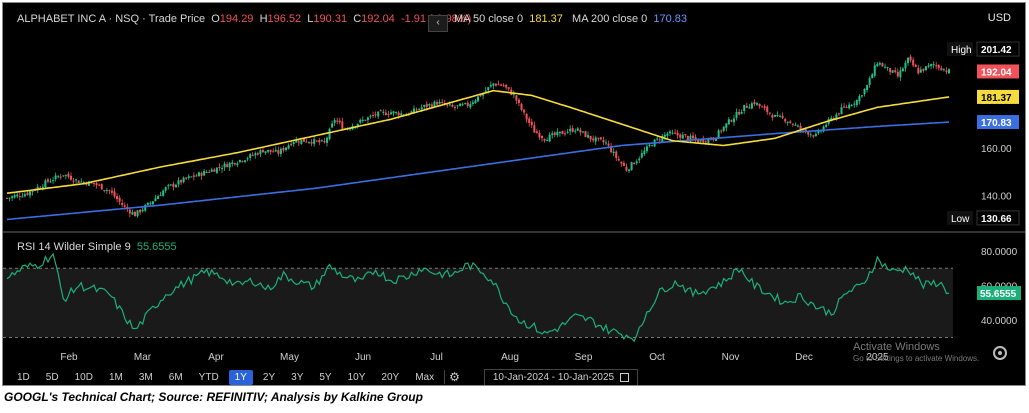  I want to click on x-tick-label: Mar, so click(143, 357).